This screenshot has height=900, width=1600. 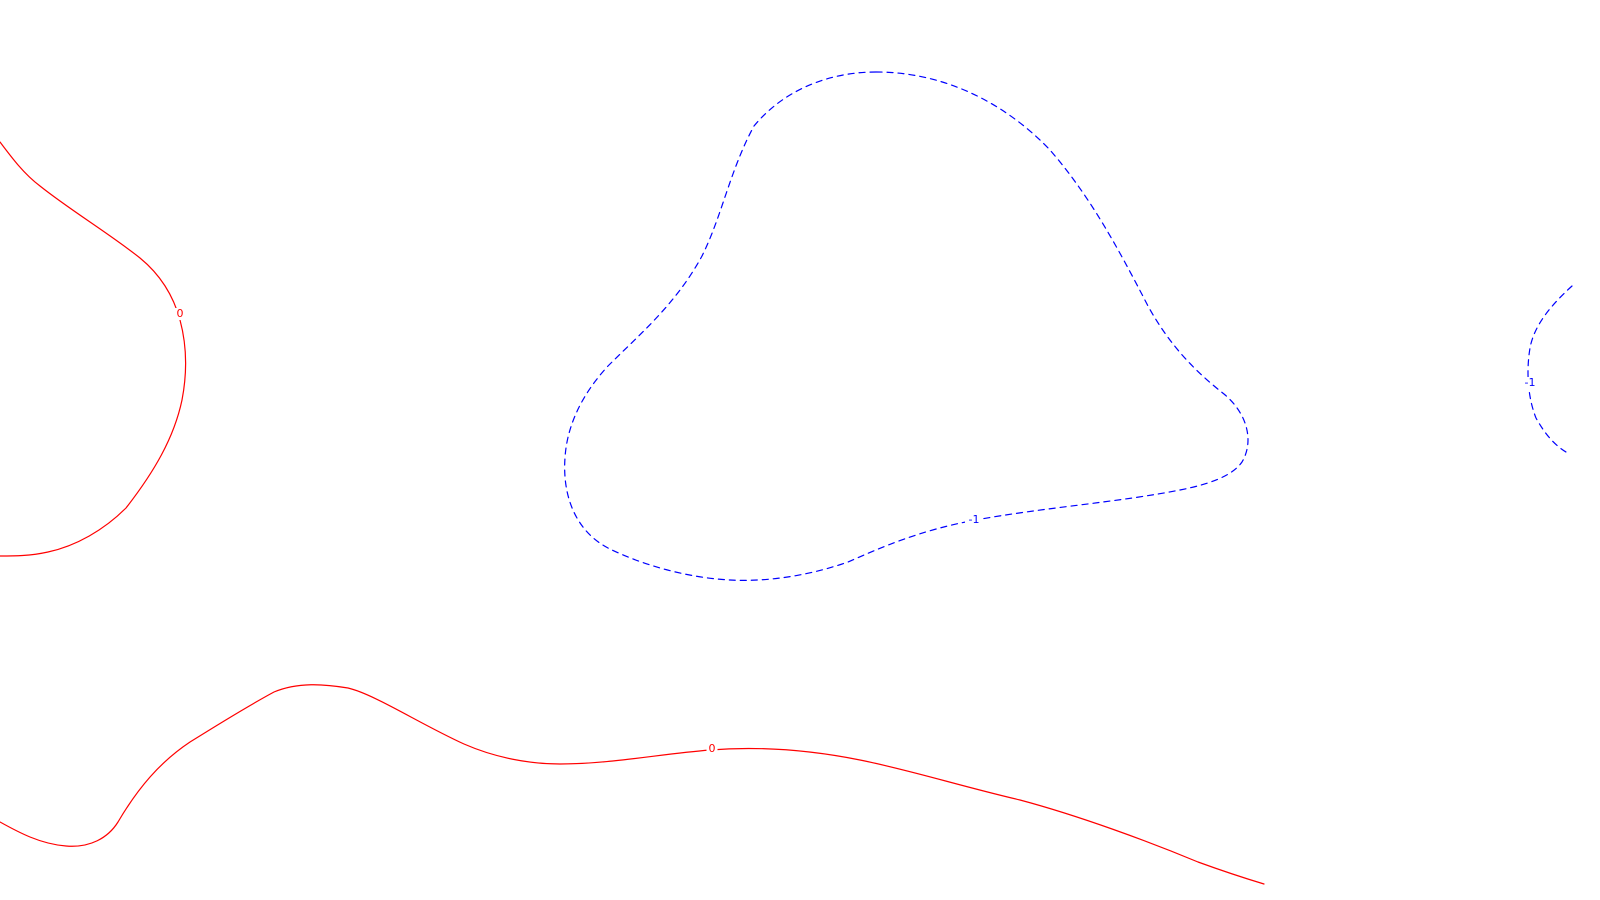 I want to click on contour-line-level-0-left, so click(x=93, y=349).